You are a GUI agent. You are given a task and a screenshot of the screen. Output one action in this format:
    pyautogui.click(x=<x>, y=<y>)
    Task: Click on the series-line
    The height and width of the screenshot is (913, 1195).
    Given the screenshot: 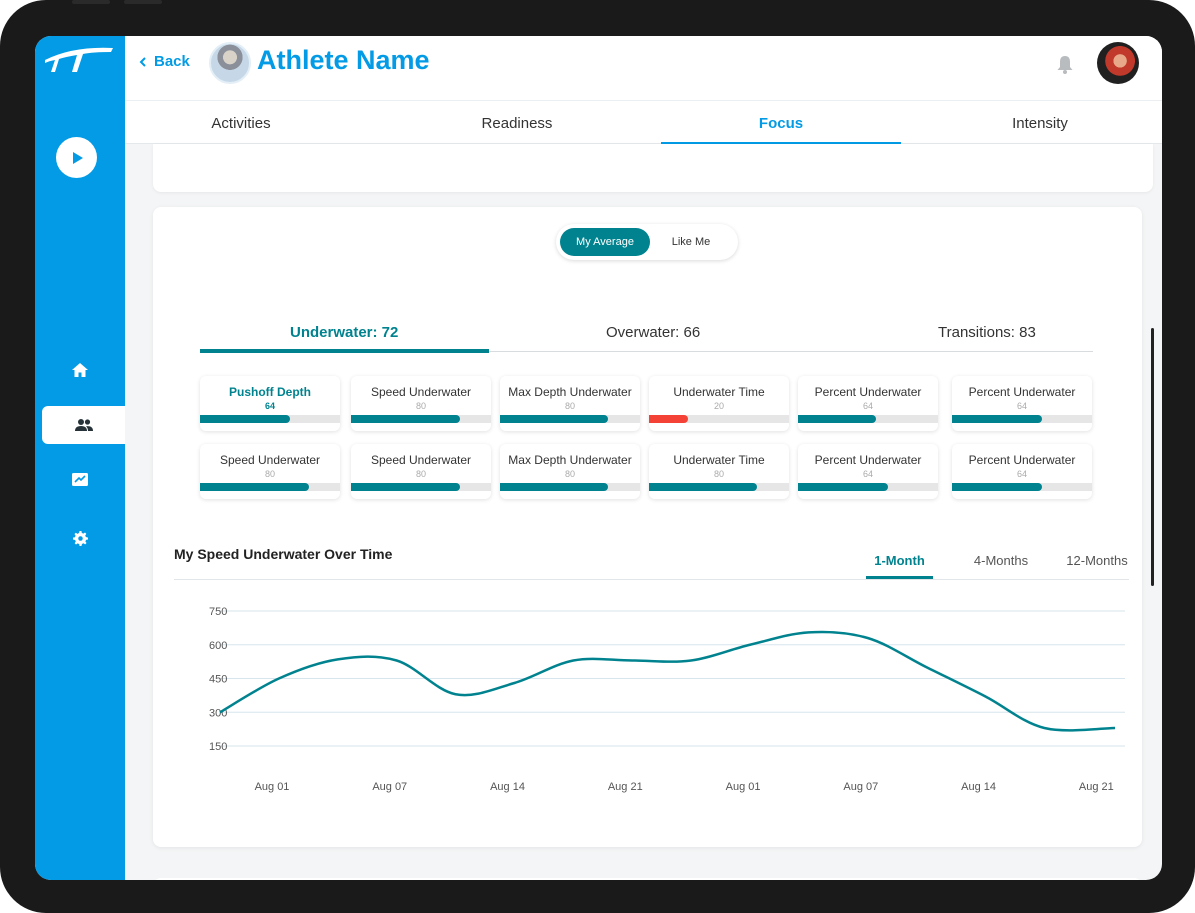 What is the action you would take?
    pyautogui.click(x=667, y=681)
    